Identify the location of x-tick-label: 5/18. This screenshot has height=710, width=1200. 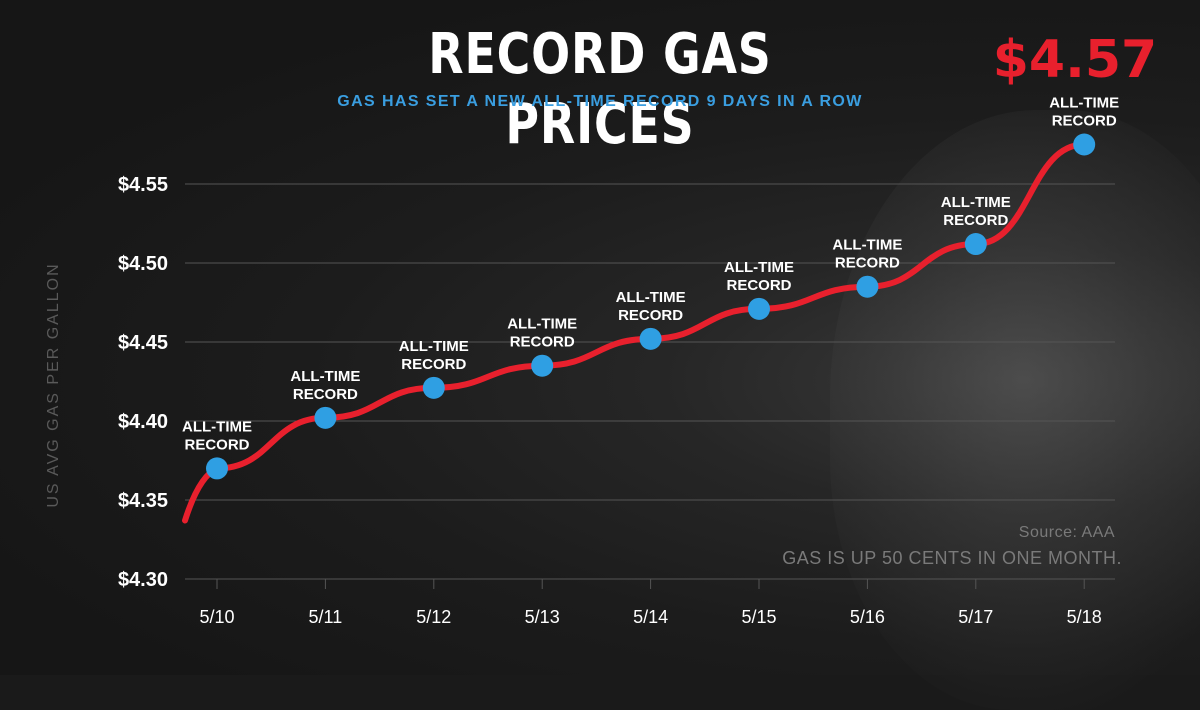
(1084, 617).